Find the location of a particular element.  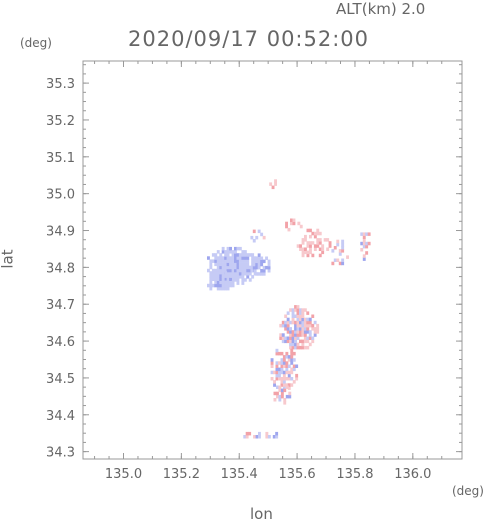

x-axis-unit: (deg) is located at coordinates (468, 491).